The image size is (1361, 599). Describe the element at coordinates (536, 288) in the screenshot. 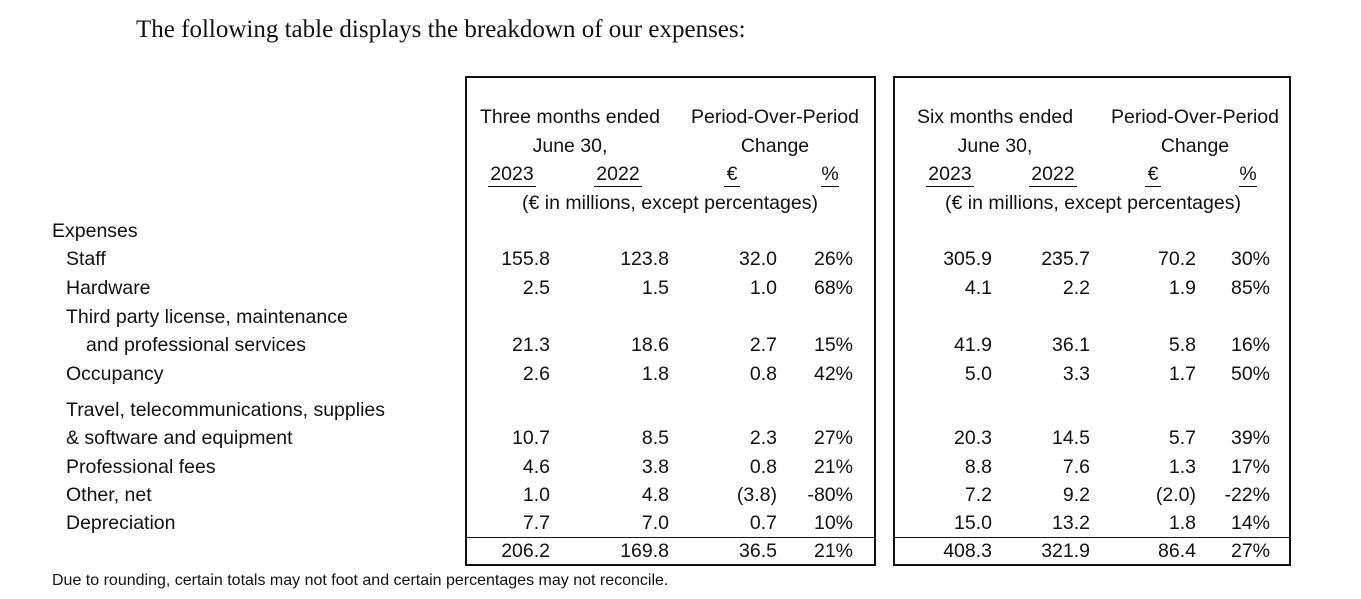

I see `table-cell: 2.5` at that location.